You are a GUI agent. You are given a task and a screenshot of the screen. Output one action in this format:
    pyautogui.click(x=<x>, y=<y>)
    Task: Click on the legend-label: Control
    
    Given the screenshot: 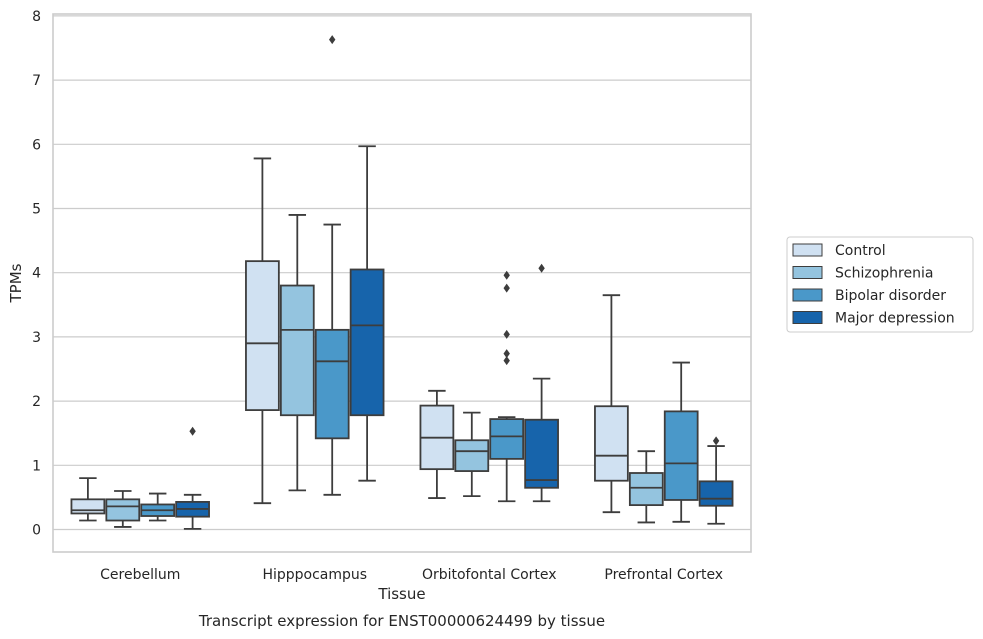 What is the action you would take?
    pyautogui.click(x=860, y=251)
    